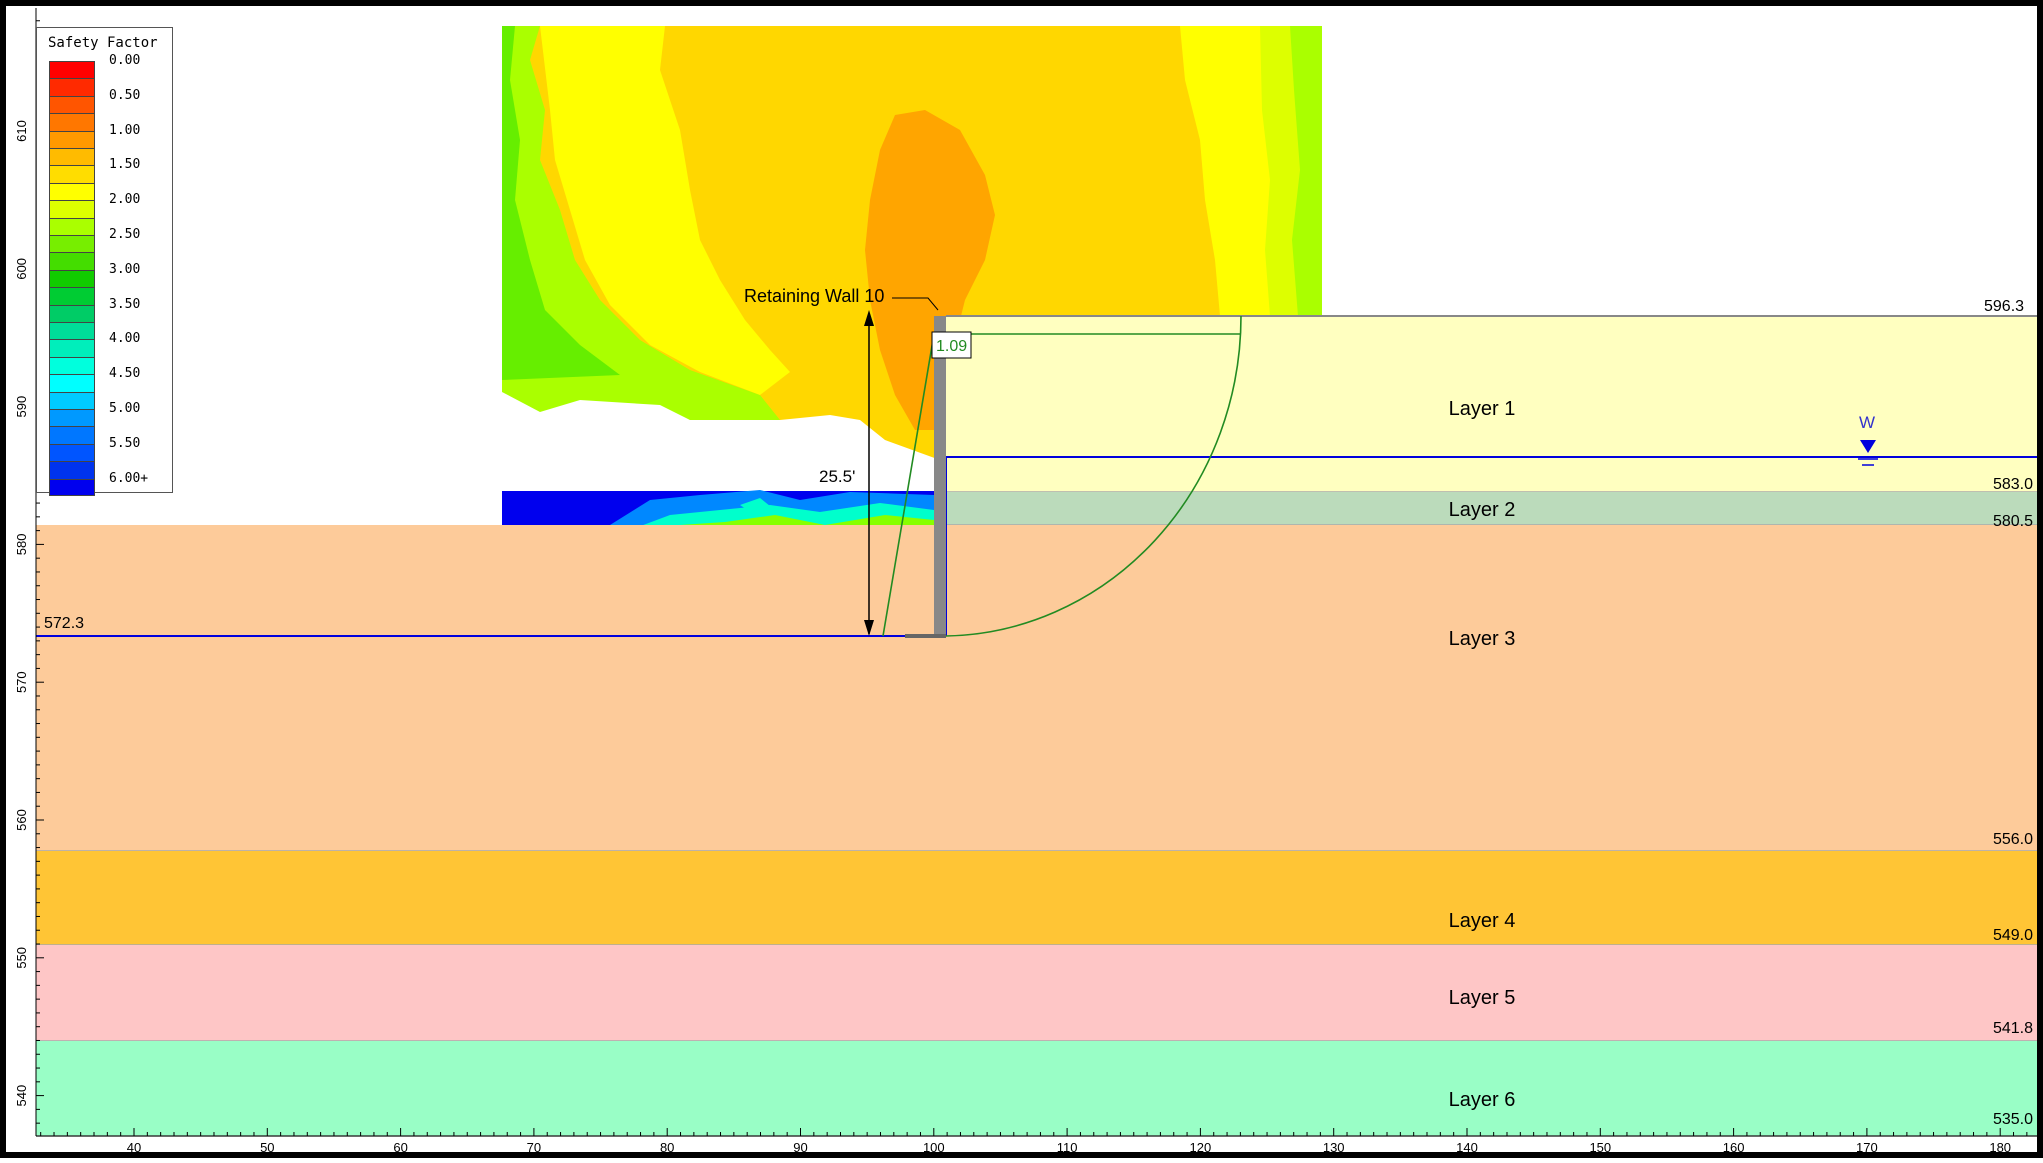 Image resolution: width=2043 pixels, height=1163 pixels. I want to click on layer-name: Layer 2, so click(1482, 510).